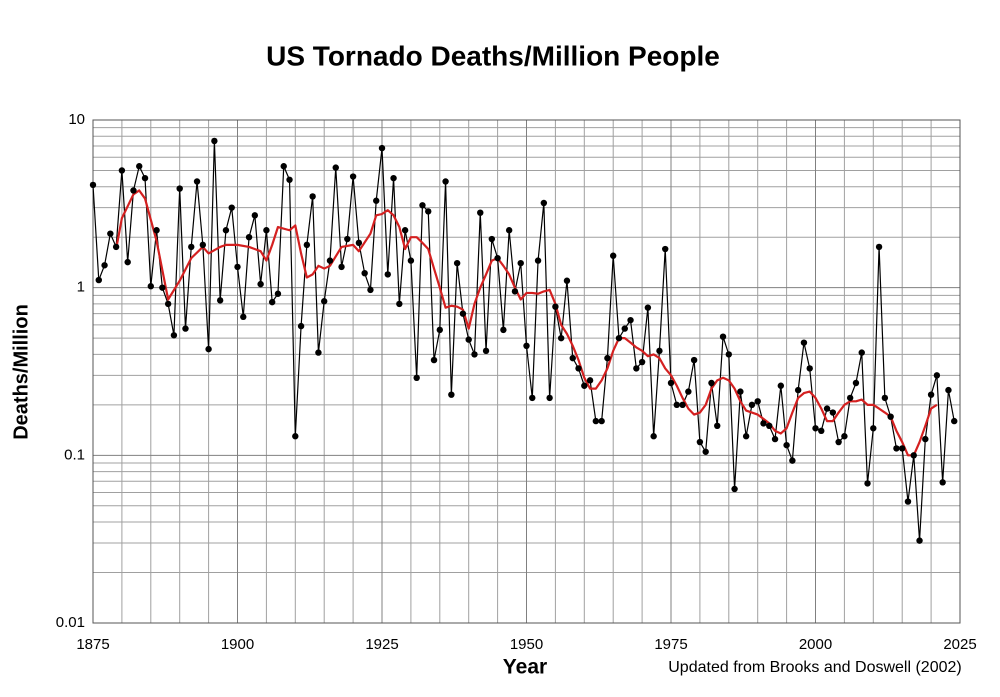 The image size is (1000, 697). What do you see at coordinates (21, 372) in the screenshot?
I see `y-axis-label: Deaths/Million` at bounding box center [21, 372].